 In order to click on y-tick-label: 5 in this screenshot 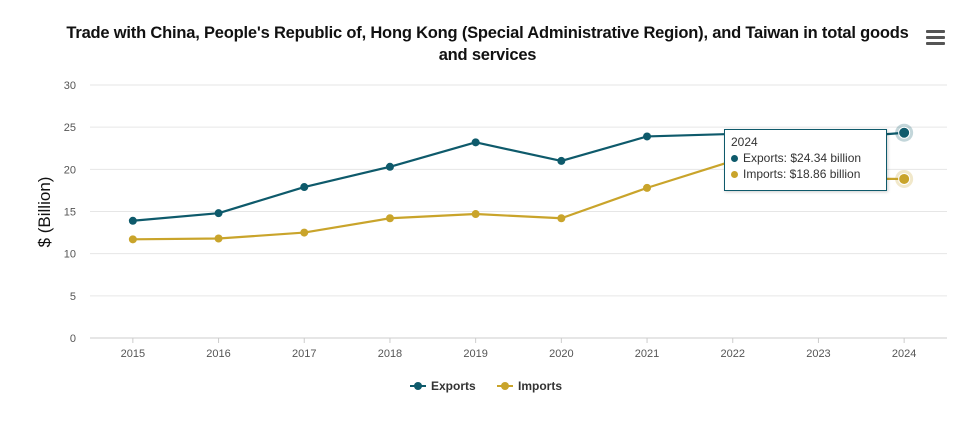, I will do `click(73, 297)`.